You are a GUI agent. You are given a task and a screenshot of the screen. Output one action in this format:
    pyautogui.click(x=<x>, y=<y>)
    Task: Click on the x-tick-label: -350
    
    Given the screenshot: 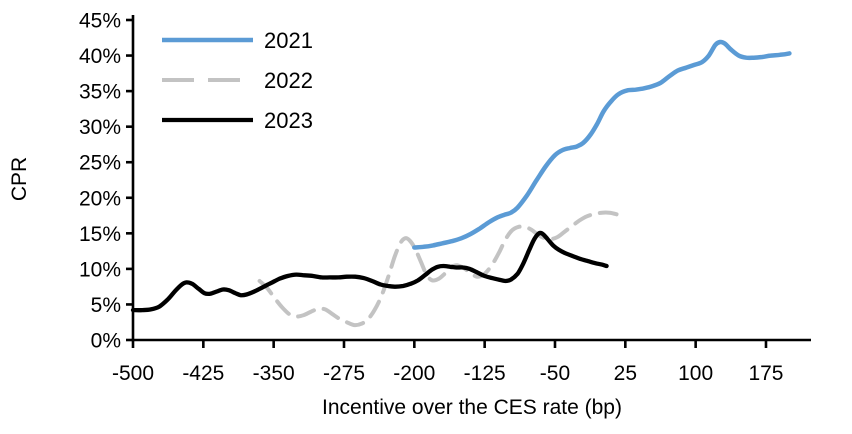 What is the action you would take?
    pyautogui.click(x=274, y=373)
    